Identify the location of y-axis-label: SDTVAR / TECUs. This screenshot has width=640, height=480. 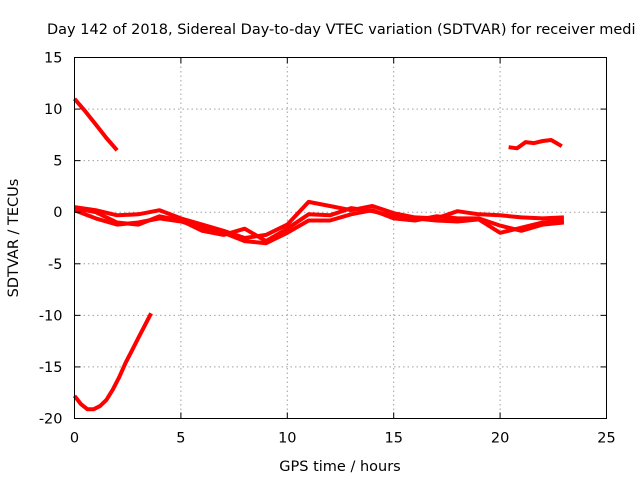
(14, 238).